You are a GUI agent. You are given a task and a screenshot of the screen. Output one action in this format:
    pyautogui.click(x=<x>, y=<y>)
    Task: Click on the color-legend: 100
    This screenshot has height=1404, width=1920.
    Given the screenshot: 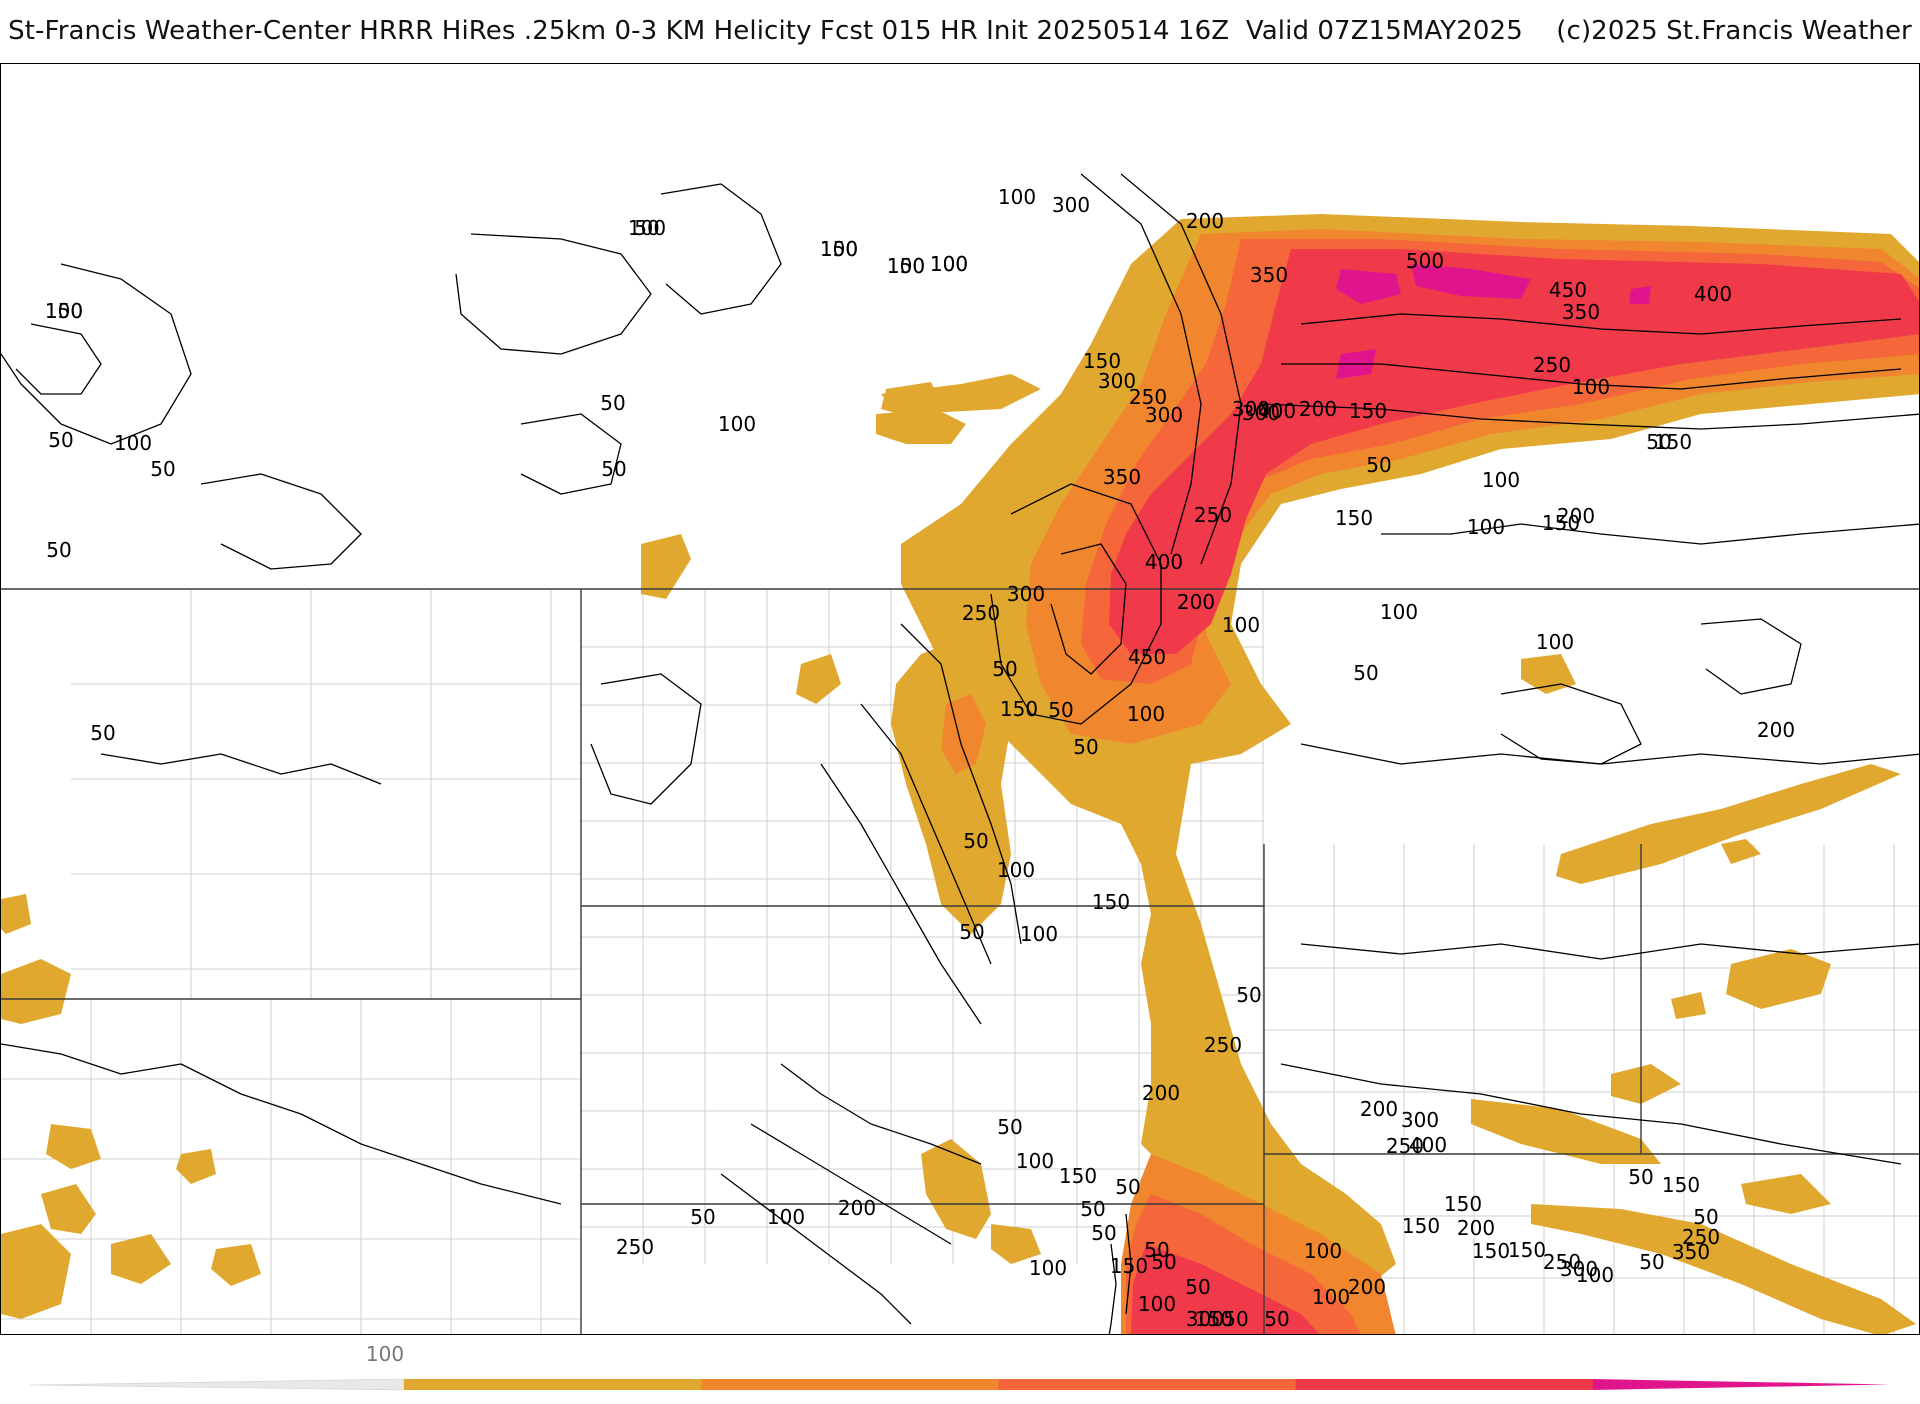 What is the action you would take?
    pyautogui.click(x=960, y=1370)
    